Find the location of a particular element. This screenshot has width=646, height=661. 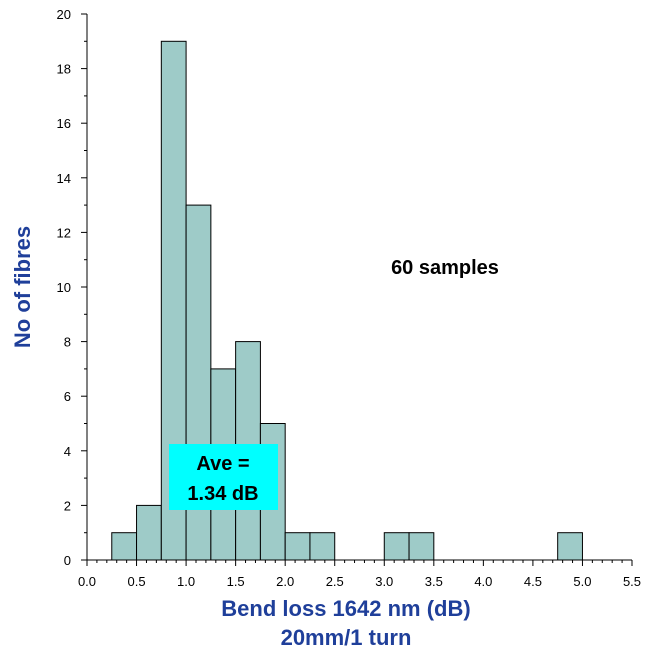

y-tick-label: 16 is located at coordinates (64, 123).